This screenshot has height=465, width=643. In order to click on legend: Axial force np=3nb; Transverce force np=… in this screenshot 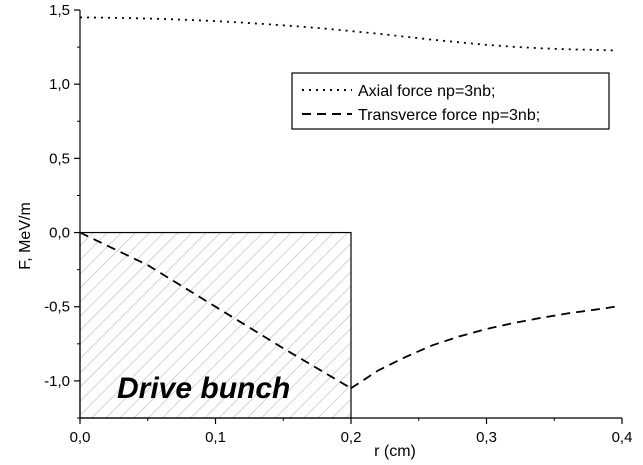, I will do `click(450, 101)`.